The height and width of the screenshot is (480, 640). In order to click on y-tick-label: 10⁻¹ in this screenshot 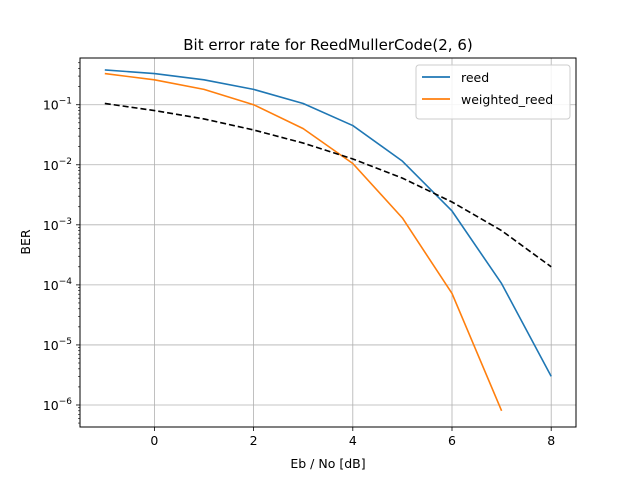, I will do `click(57, 105)`.